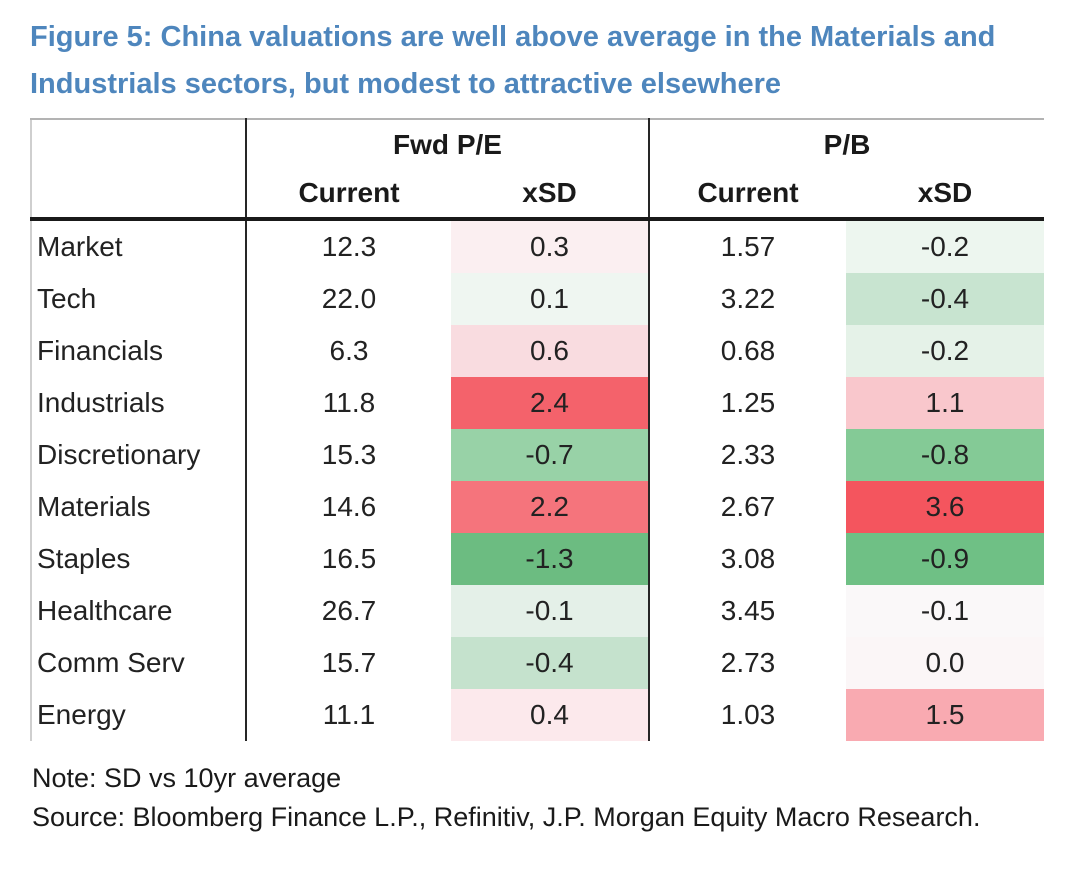  What do you see at coordinates (748, 298) in the screenshot?
I see `pb-current-value: 3.22` at bounding box center [748, 298].